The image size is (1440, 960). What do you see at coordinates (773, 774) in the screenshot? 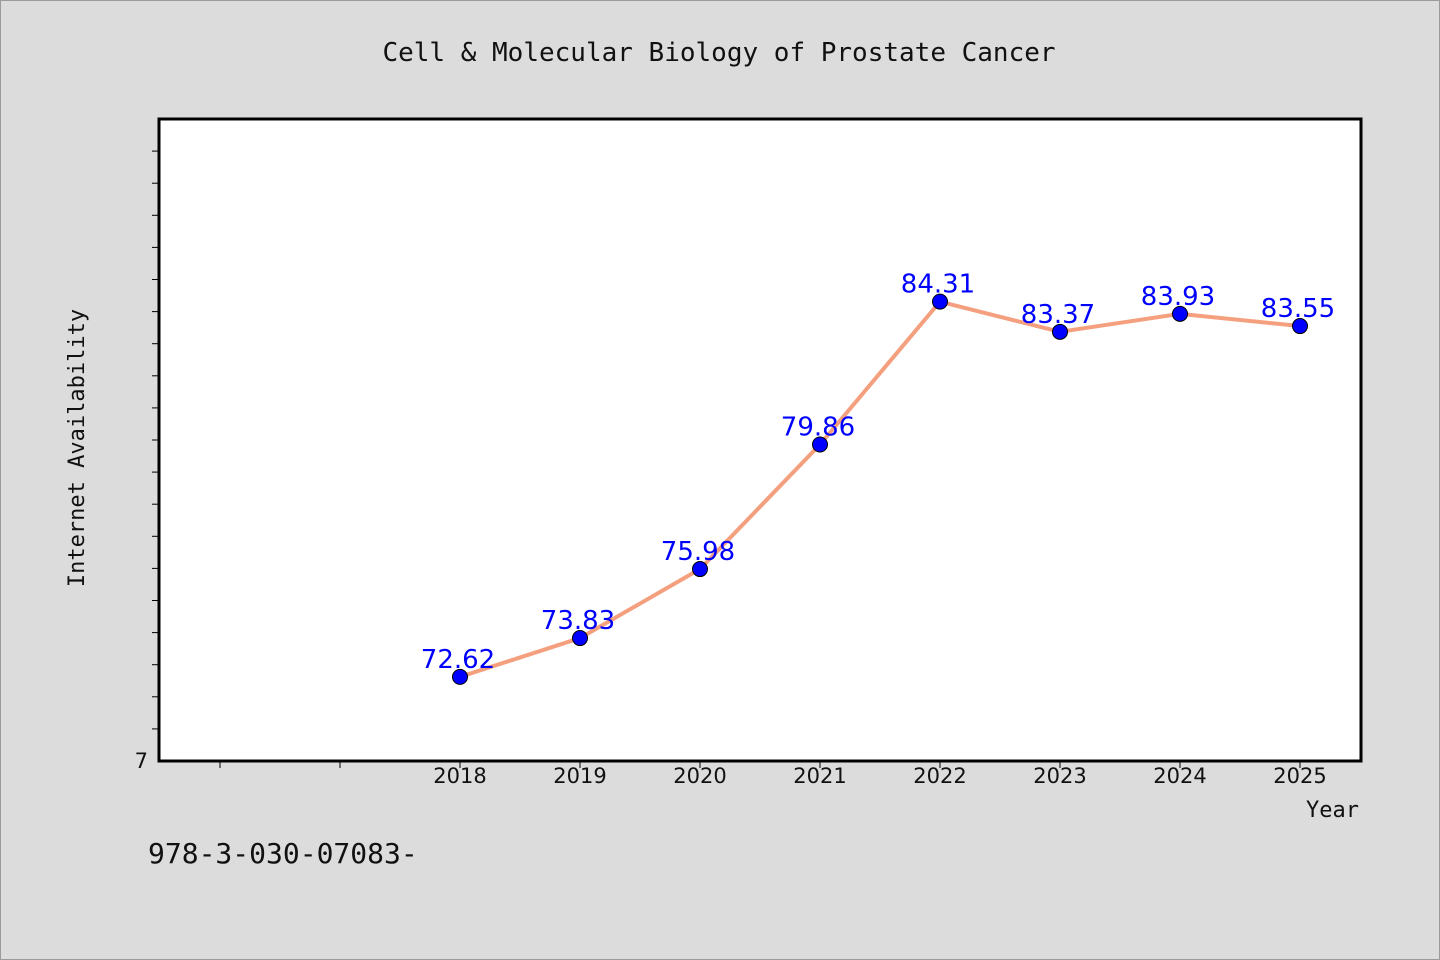
I see `x-axis-ticks: 2018 2019 2020 2021 2022 2023 2024 2025` at bounding box center [773, 774].